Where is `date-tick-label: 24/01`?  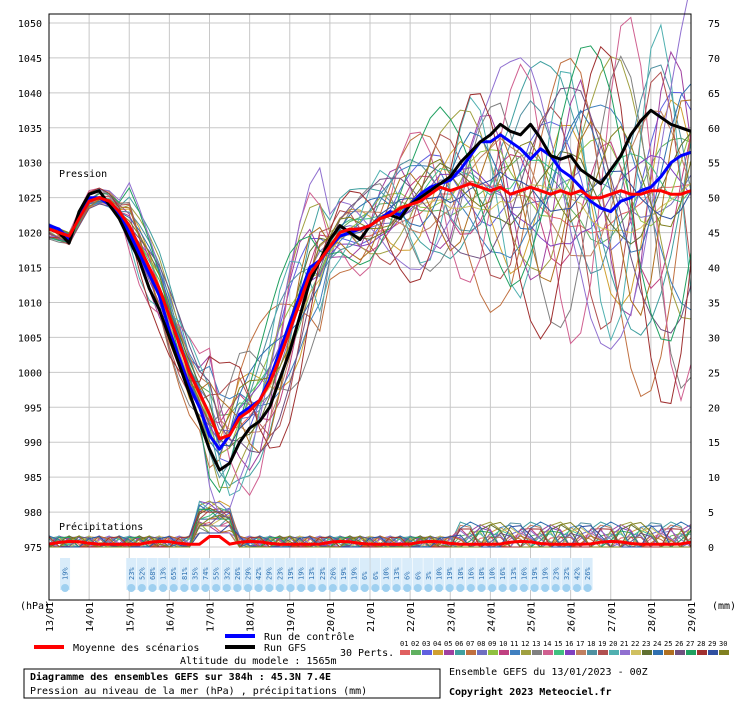 date-tick-label: 24/01 is located at coordinates (491, 617).